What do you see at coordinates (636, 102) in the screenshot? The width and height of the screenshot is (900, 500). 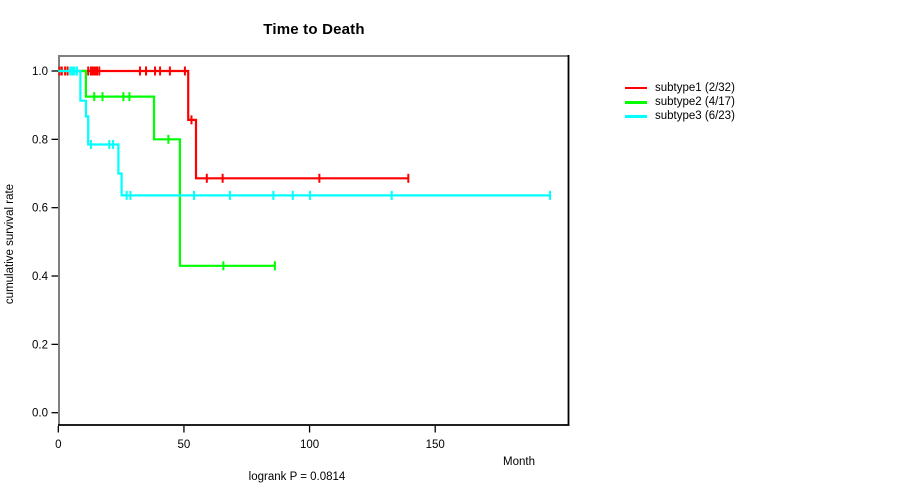 I see `legend-swatch-subtype2` at bounding box center [636, 102].